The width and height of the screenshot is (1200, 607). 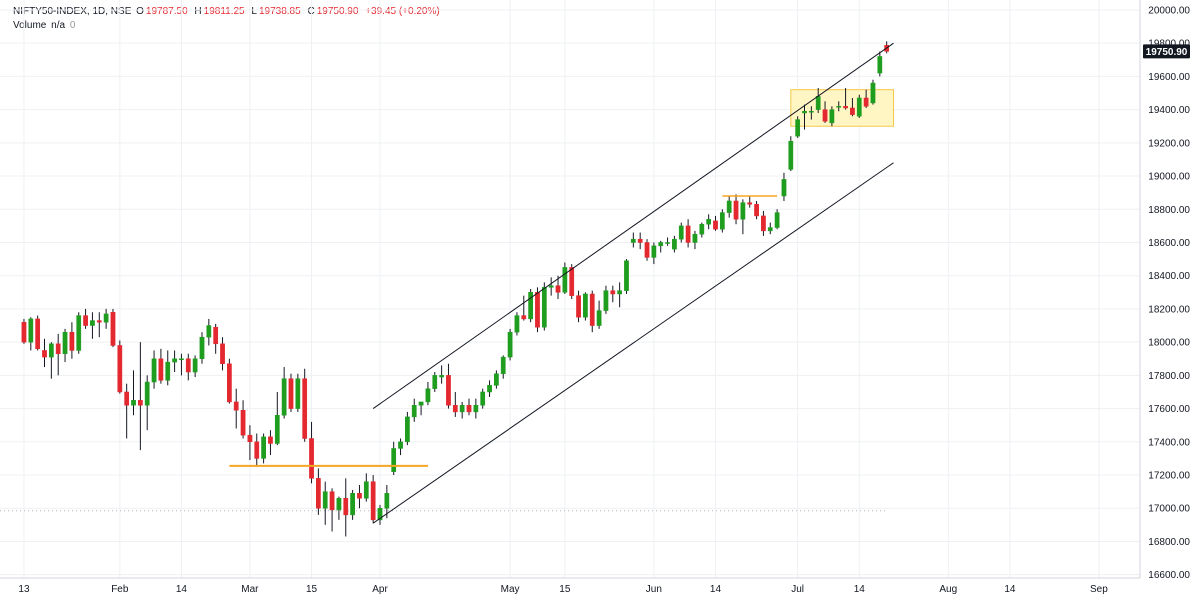 I want to click on symbol-info: NIFTY50-INDEX, 1D, NSE, so click(x=72, y=11).